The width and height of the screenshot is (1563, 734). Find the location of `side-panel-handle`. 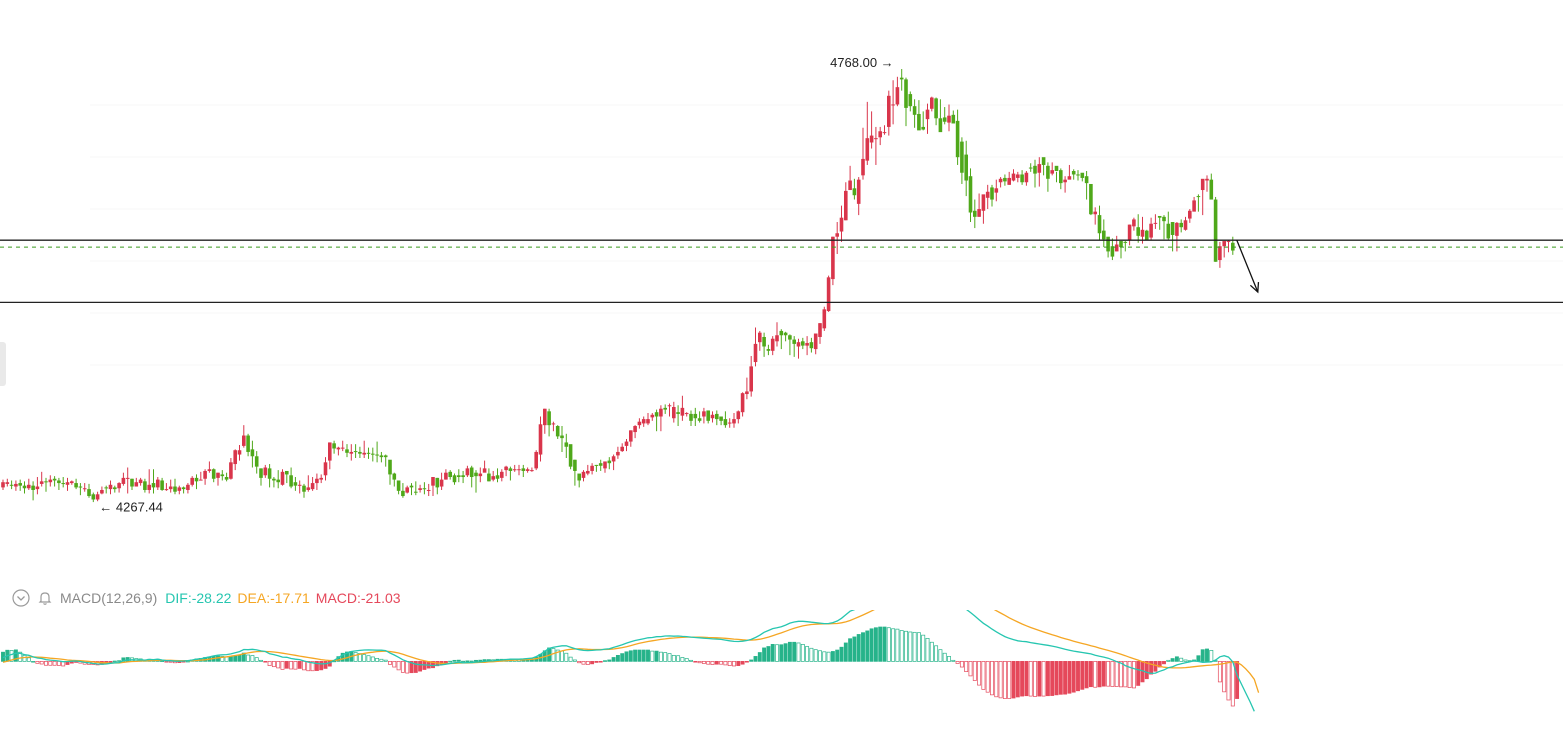

side-panel-handle is located at coordinates (3, 364).